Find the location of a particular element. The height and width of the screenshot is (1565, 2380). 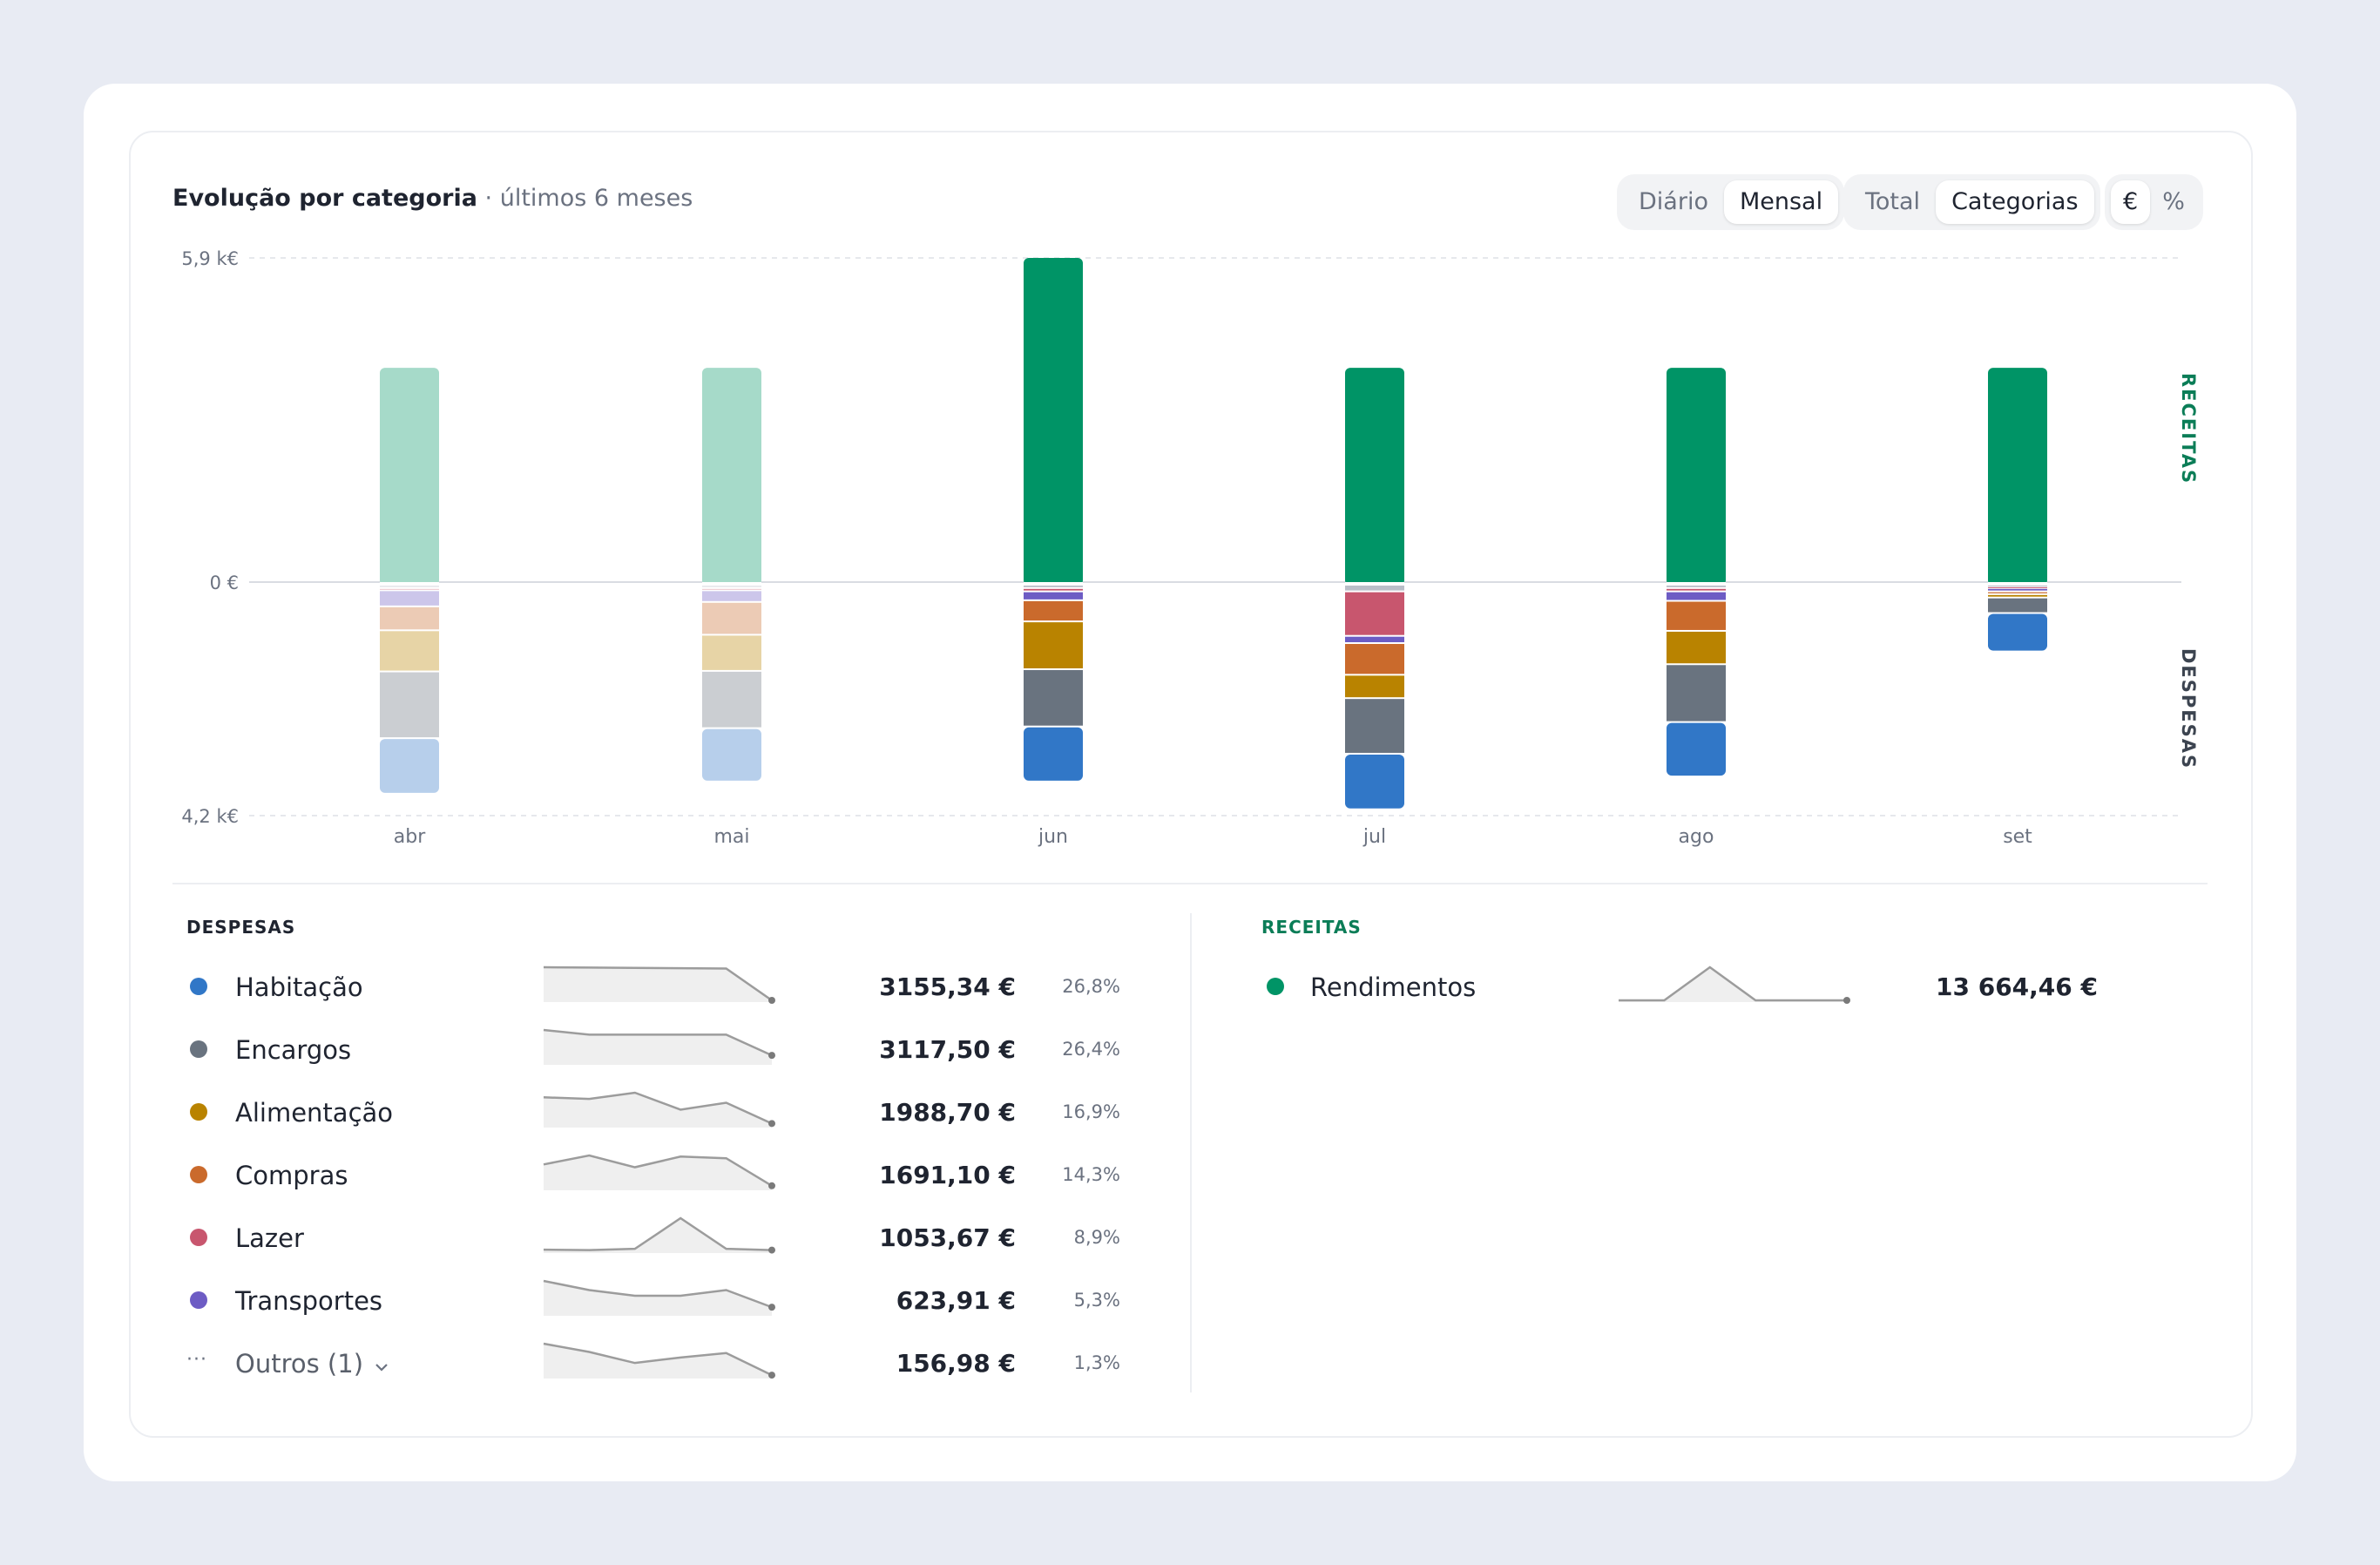

category-amount: 13 664,46 € is located at coordinates (2017, 986).